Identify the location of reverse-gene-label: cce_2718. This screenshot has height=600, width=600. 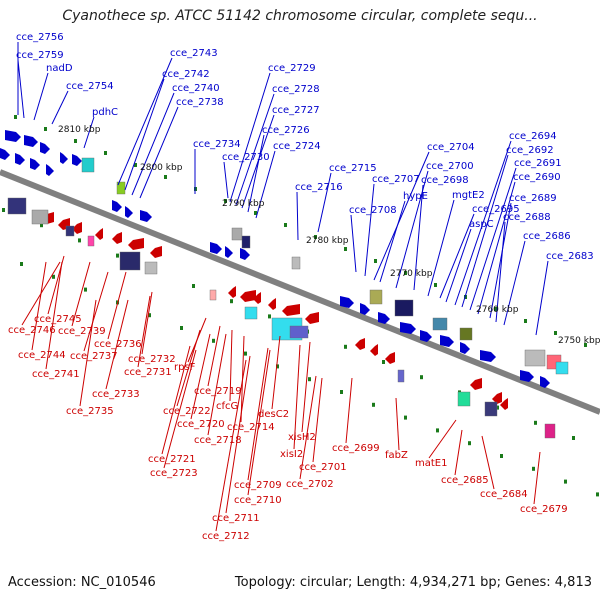
(218, 440).